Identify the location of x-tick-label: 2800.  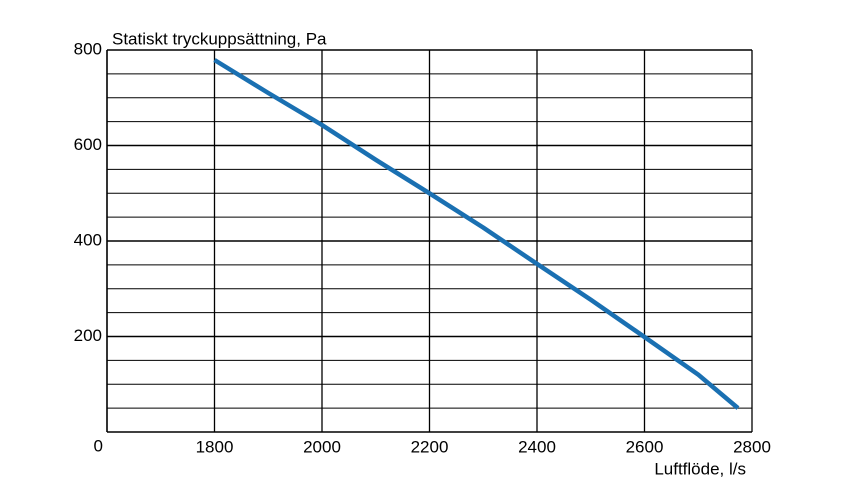
(752, 446).